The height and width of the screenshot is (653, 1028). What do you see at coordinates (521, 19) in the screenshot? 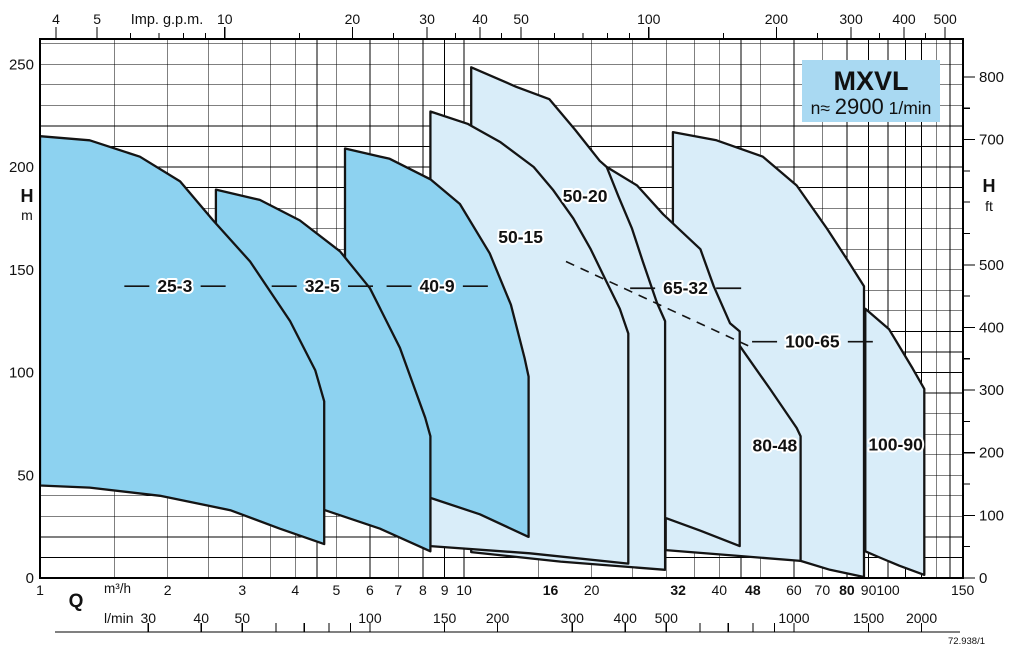
I see `axis-top-tick-label: 50` at bounding box center [521, 19].